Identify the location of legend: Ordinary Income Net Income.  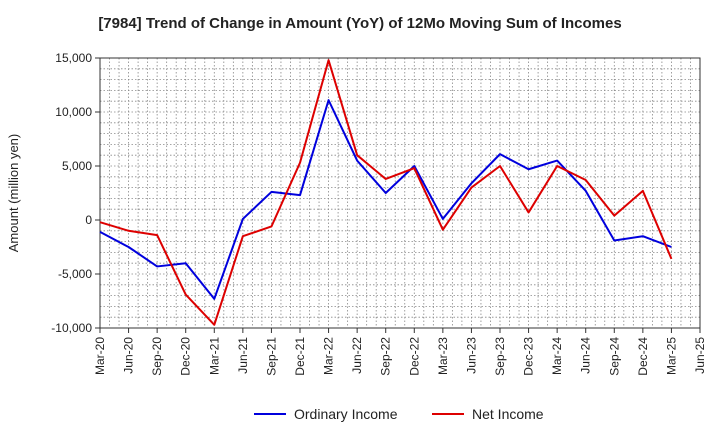
(399, 414).